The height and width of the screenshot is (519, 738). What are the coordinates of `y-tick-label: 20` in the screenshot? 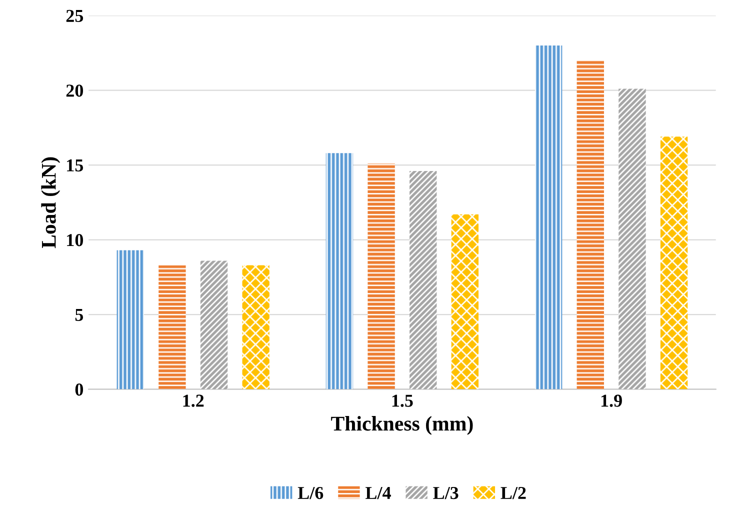 It's located at (75, 90).